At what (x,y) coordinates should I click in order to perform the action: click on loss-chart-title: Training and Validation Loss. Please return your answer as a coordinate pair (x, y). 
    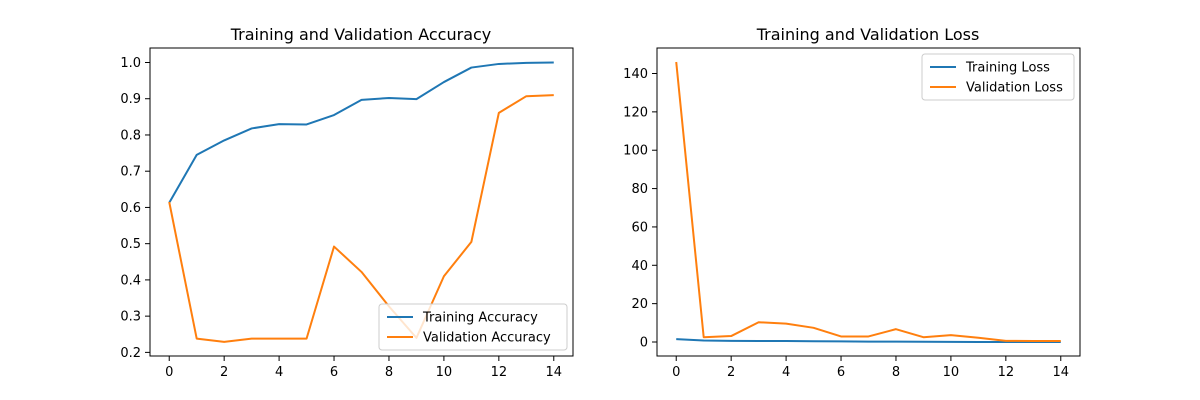
    Looking at the image, I should click on (868, 34).